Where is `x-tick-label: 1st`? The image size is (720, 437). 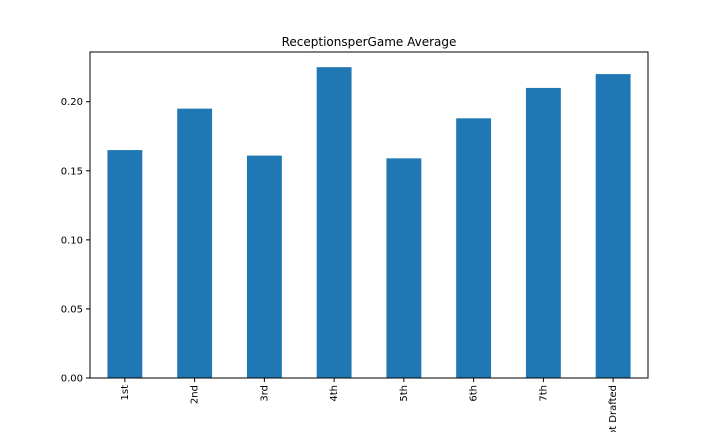 x-tick-label: 1st is located at coordinates (125, 393).